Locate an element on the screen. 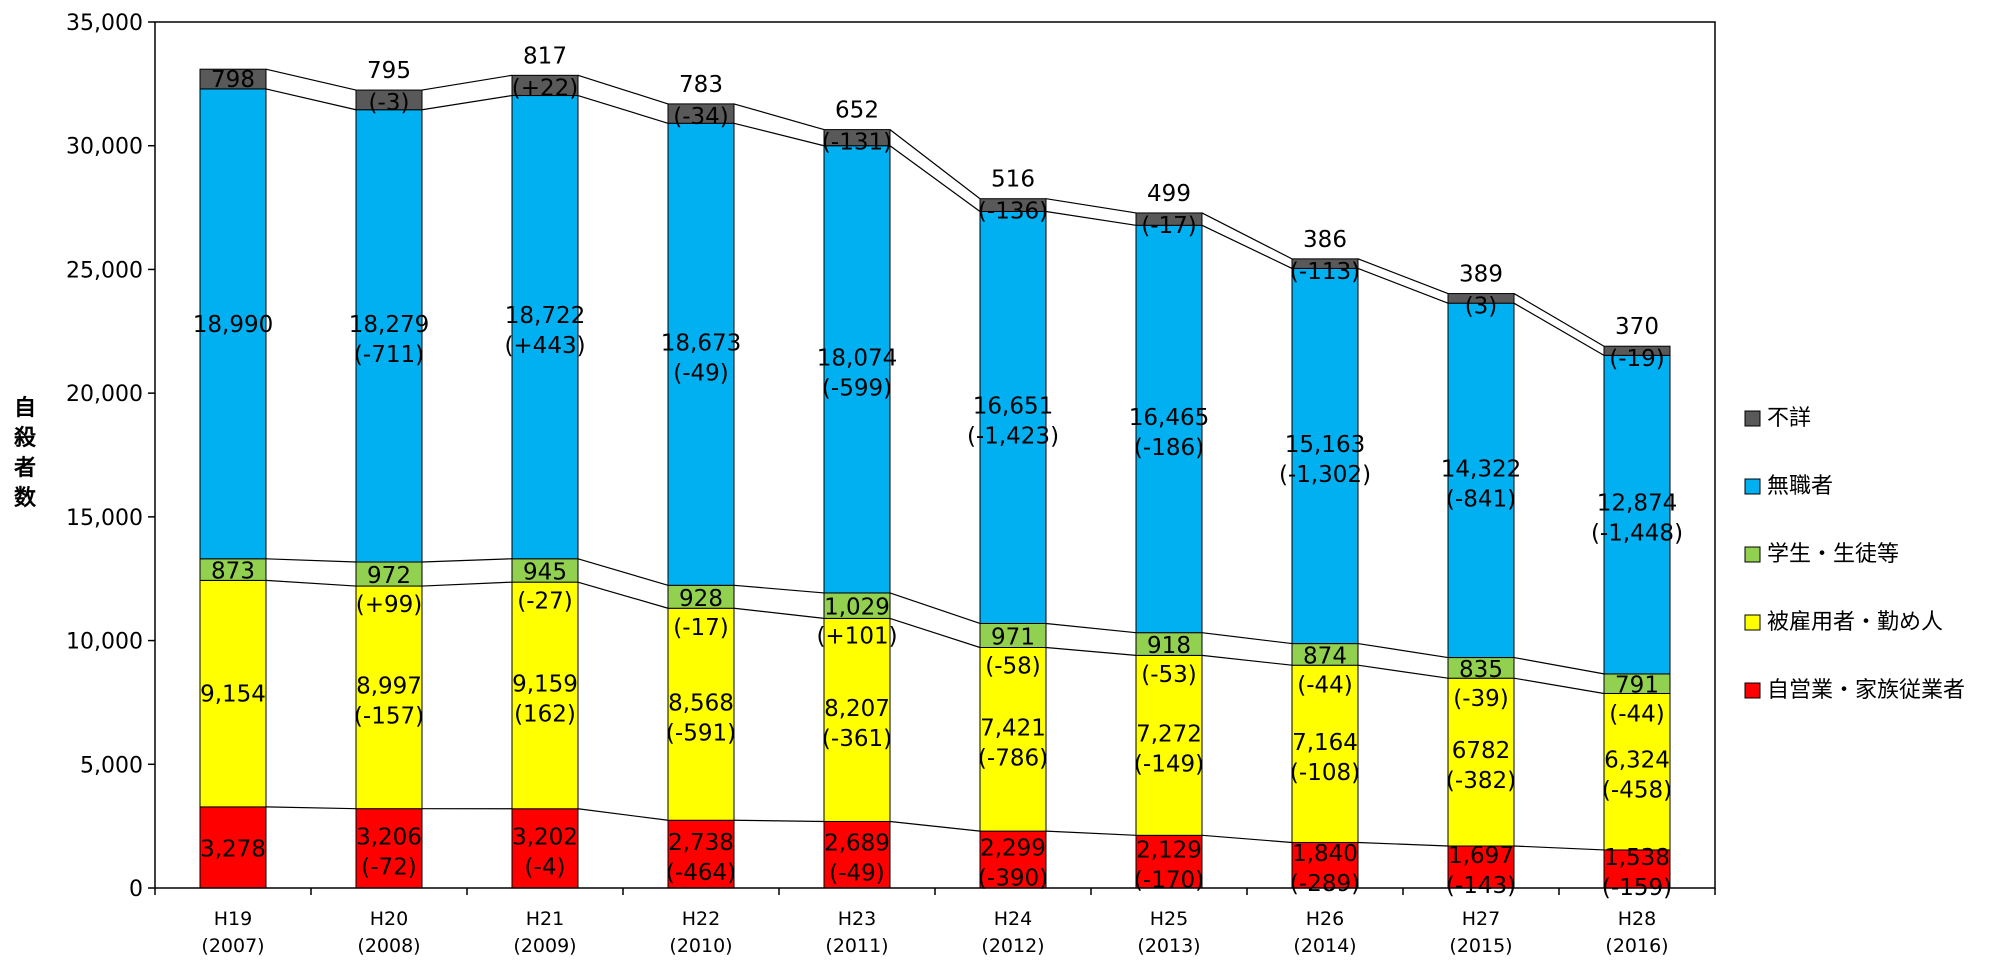 The image size is (1999, 963). data-label-value: 798 is located at coordinates (233, 80).